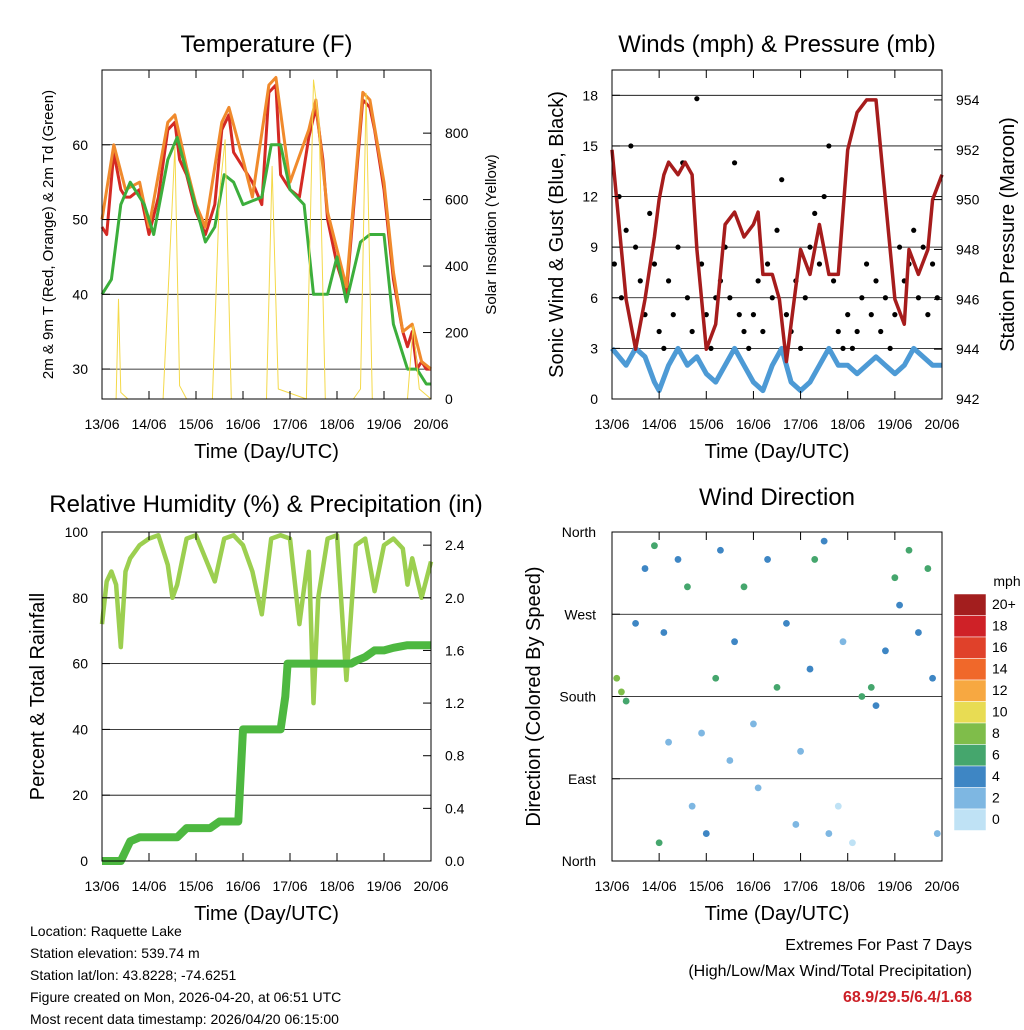 Image resolution: width=1024 pixels, height=1030 pixels. What do you see at coordinates (80, 795) in the screenshot?
I see `humidity-y-tick-label: 20` at bounding box center [80, 795].